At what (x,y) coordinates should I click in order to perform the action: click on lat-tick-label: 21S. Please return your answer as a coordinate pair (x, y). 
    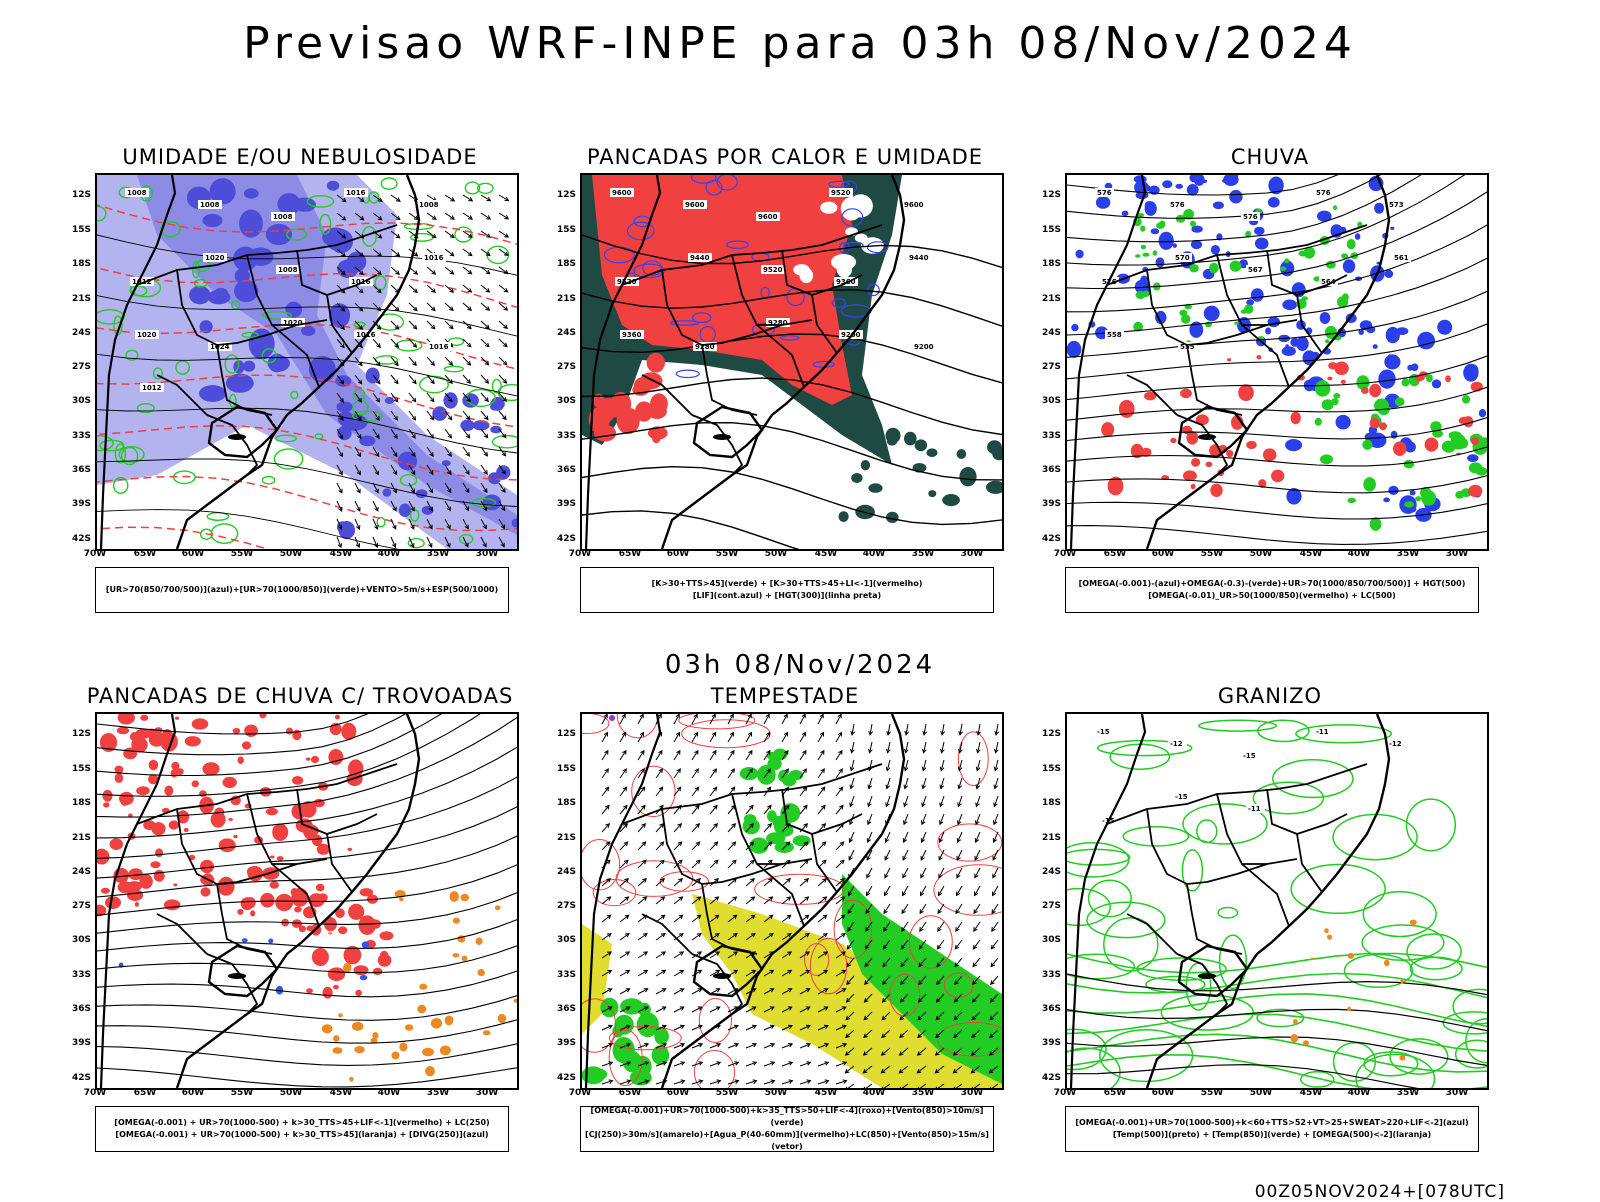
    Looking at the image, I should click on (1051, 299).